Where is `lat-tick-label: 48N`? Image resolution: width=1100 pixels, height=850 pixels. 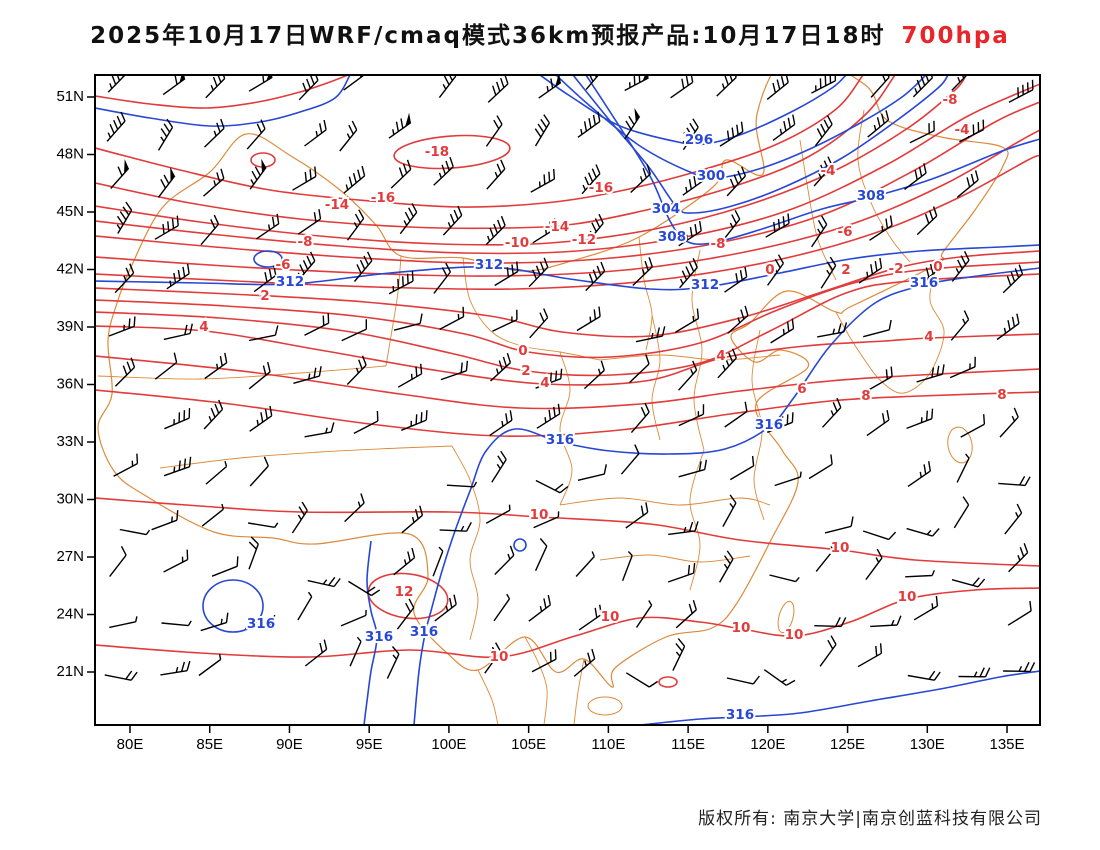
lat-tick-label: 48N is located at coordinates (70, 153).